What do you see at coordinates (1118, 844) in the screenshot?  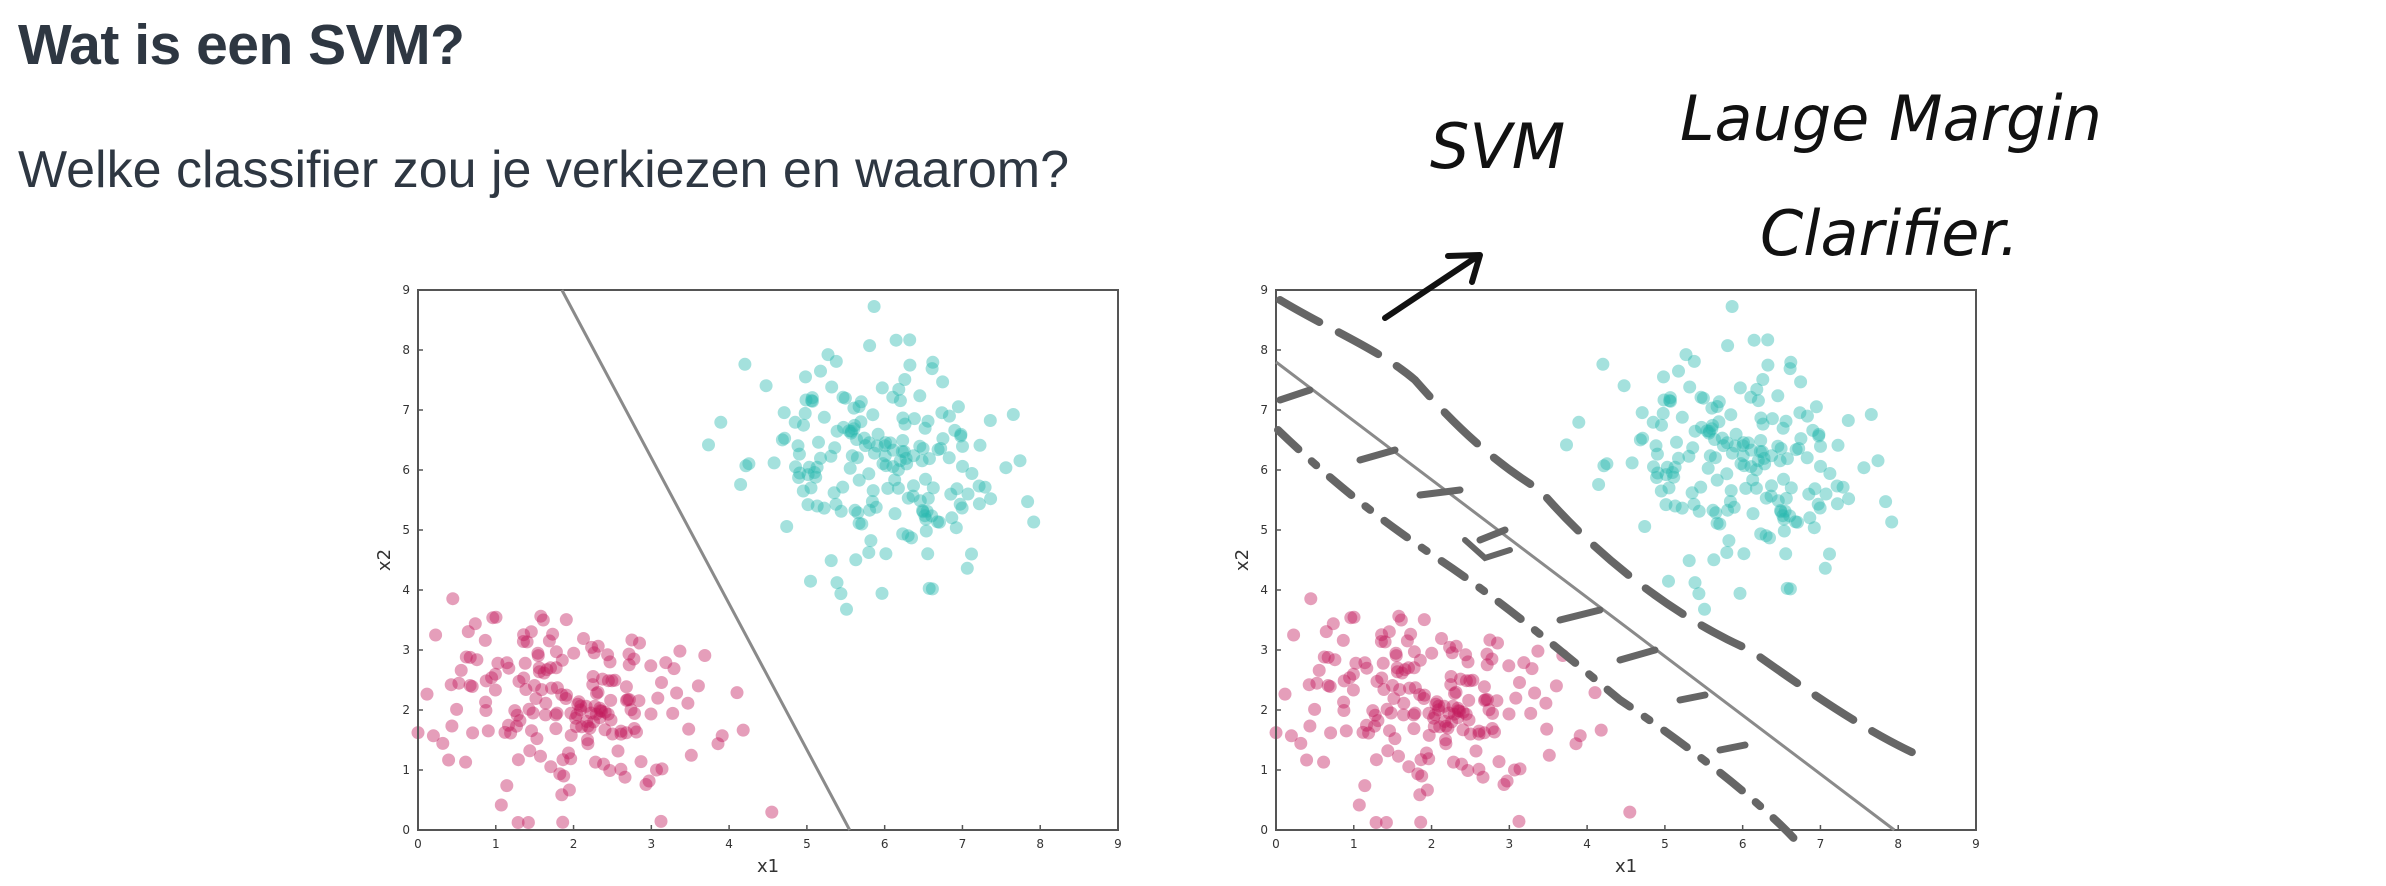 I see `x-tick-label: 9` at bounding box center [1118, 844].